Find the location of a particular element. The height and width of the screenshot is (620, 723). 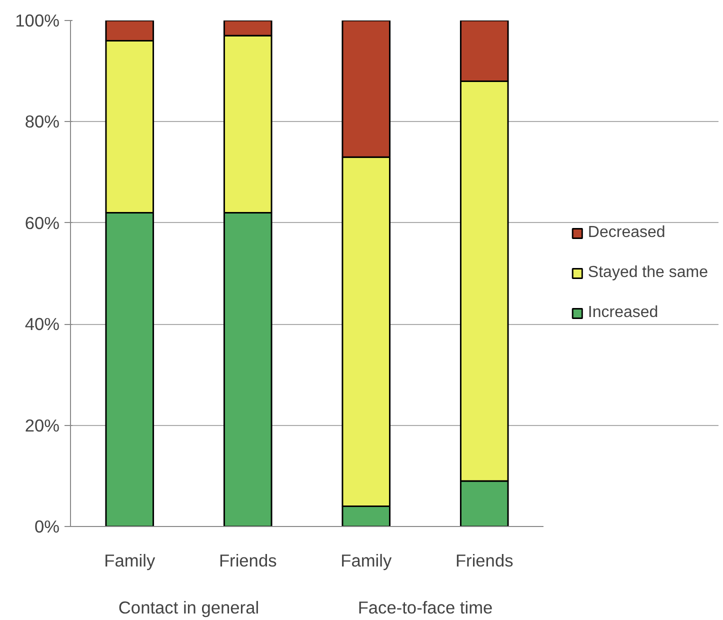

y-tick-label: 80% is located at coordinates (42, 122).